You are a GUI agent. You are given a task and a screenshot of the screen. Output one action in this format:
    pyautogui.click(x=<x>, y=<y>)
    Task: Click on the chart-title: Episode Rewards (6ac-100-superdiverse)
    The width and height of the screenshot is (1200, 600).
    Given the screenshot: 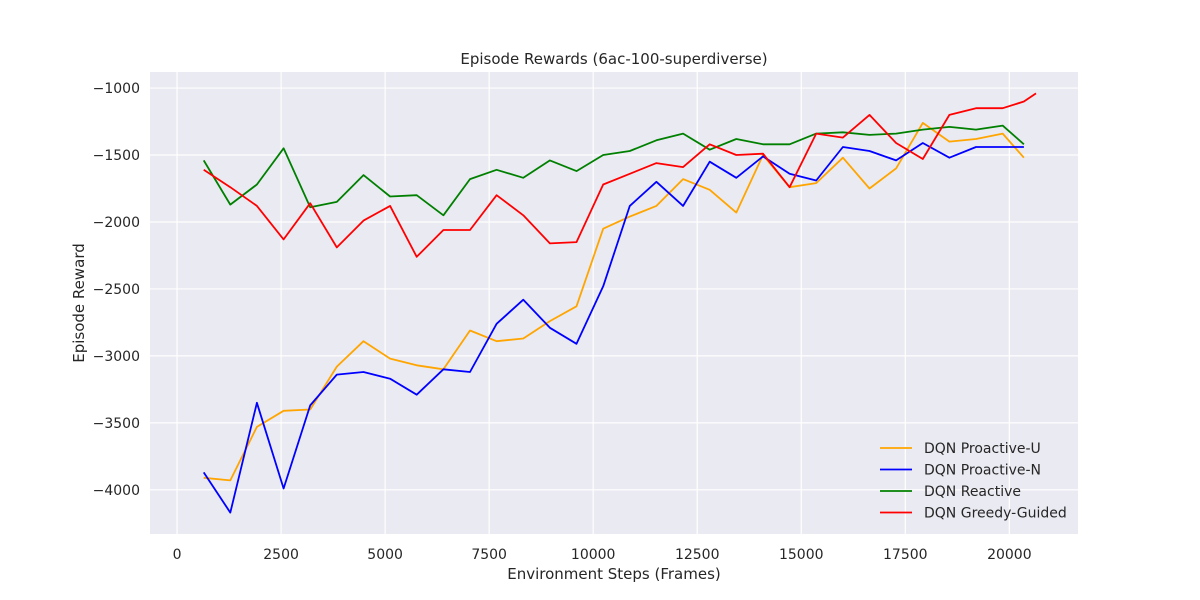 What is the action you would take?
    pyautogui.click(x=613, y=59)
    